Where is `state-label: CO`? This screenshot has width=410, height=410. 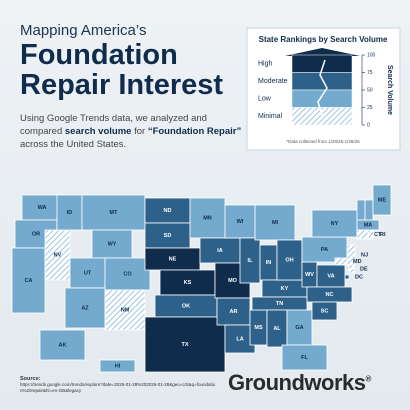
state-label: CO is located at coordinates (127, 274).